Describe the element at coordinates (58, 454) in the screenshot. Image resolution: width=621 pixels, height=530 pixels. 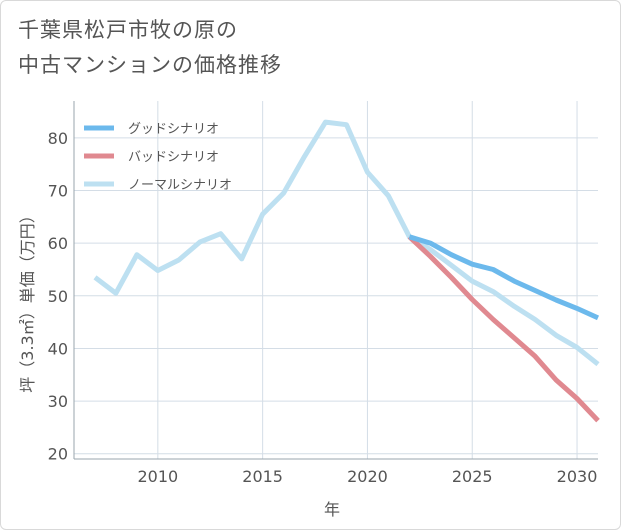
I see `y-tick-label-20: 20` at that location.